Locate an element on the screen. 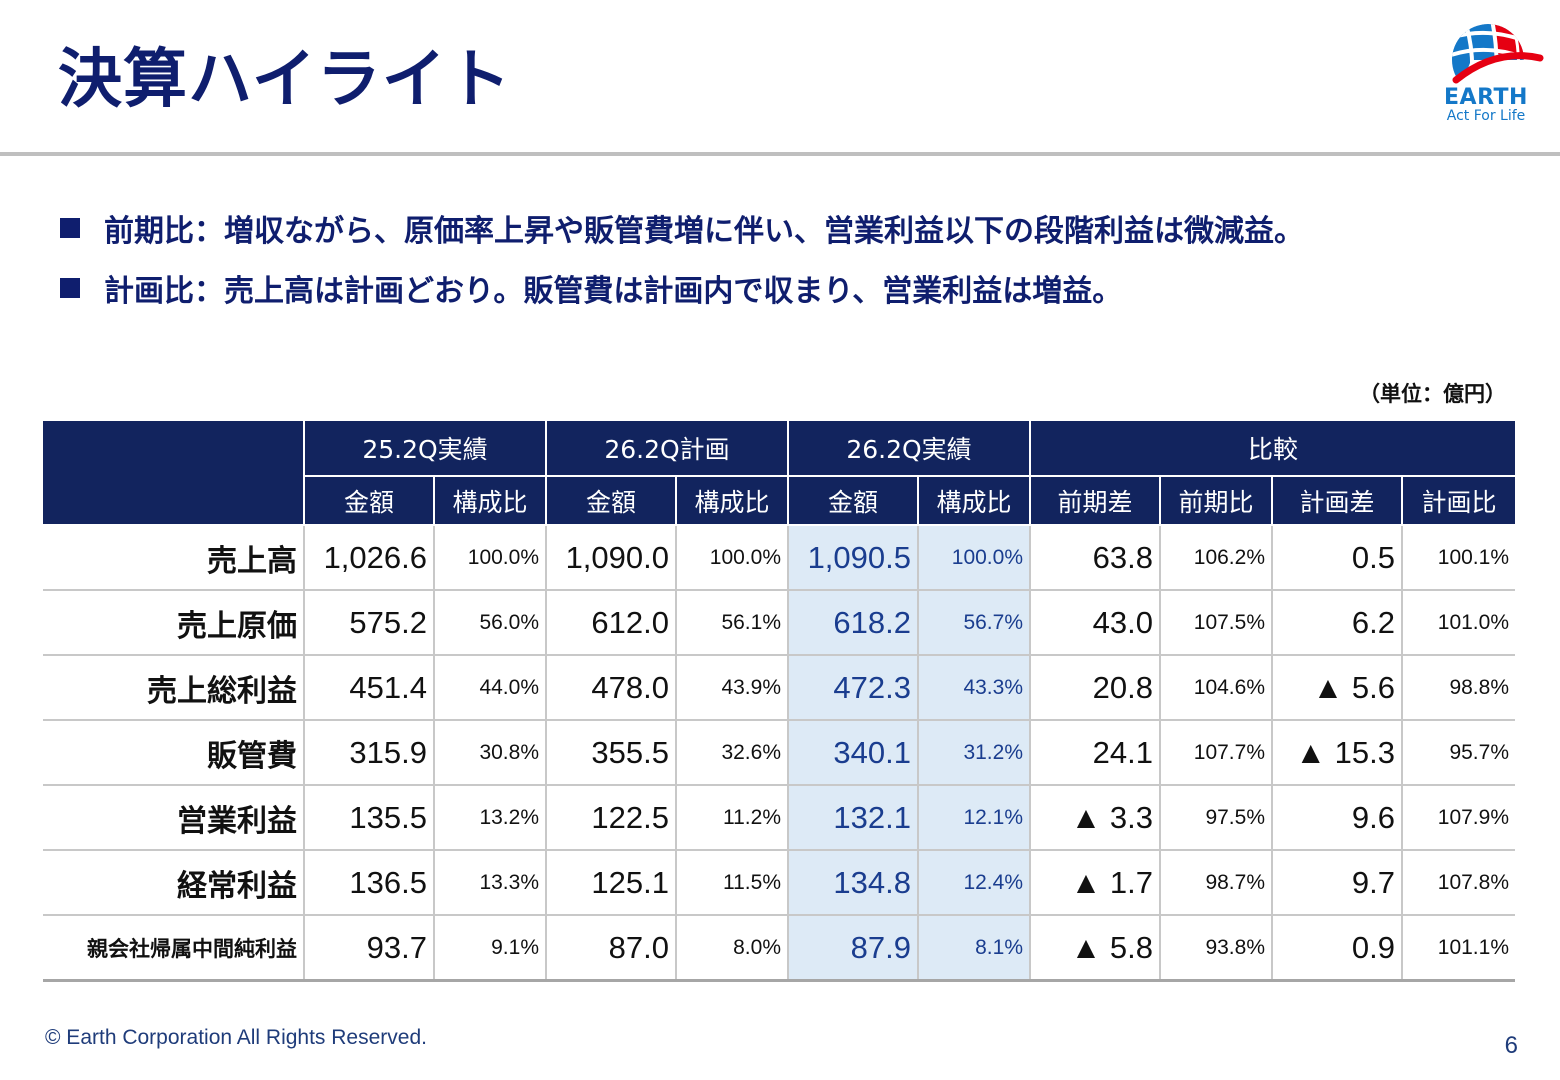 This screenshot has height=1080, width=1560. cell-value: 0.9 is located at coordinates (1337, 948).